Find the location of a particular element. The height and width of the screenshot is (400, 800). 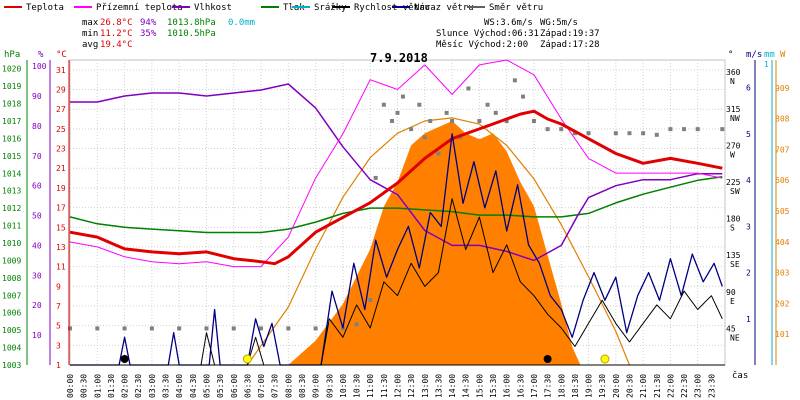

axis-dir-tick: 225 is located at coordinates (733, 182).